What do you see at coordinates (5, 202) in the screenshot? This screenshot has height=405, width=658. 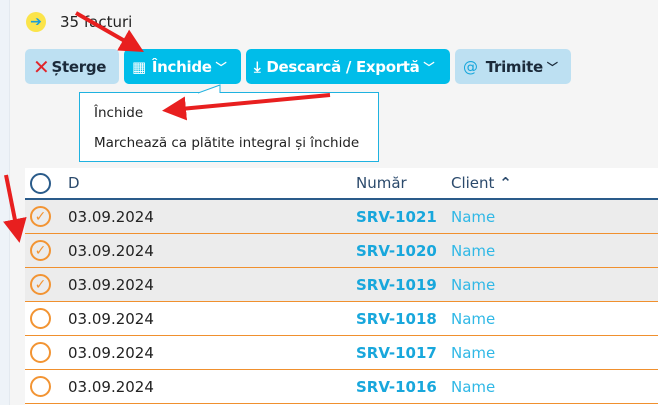 I see `left-sidebar-edge` at bounding box center [5, 202].